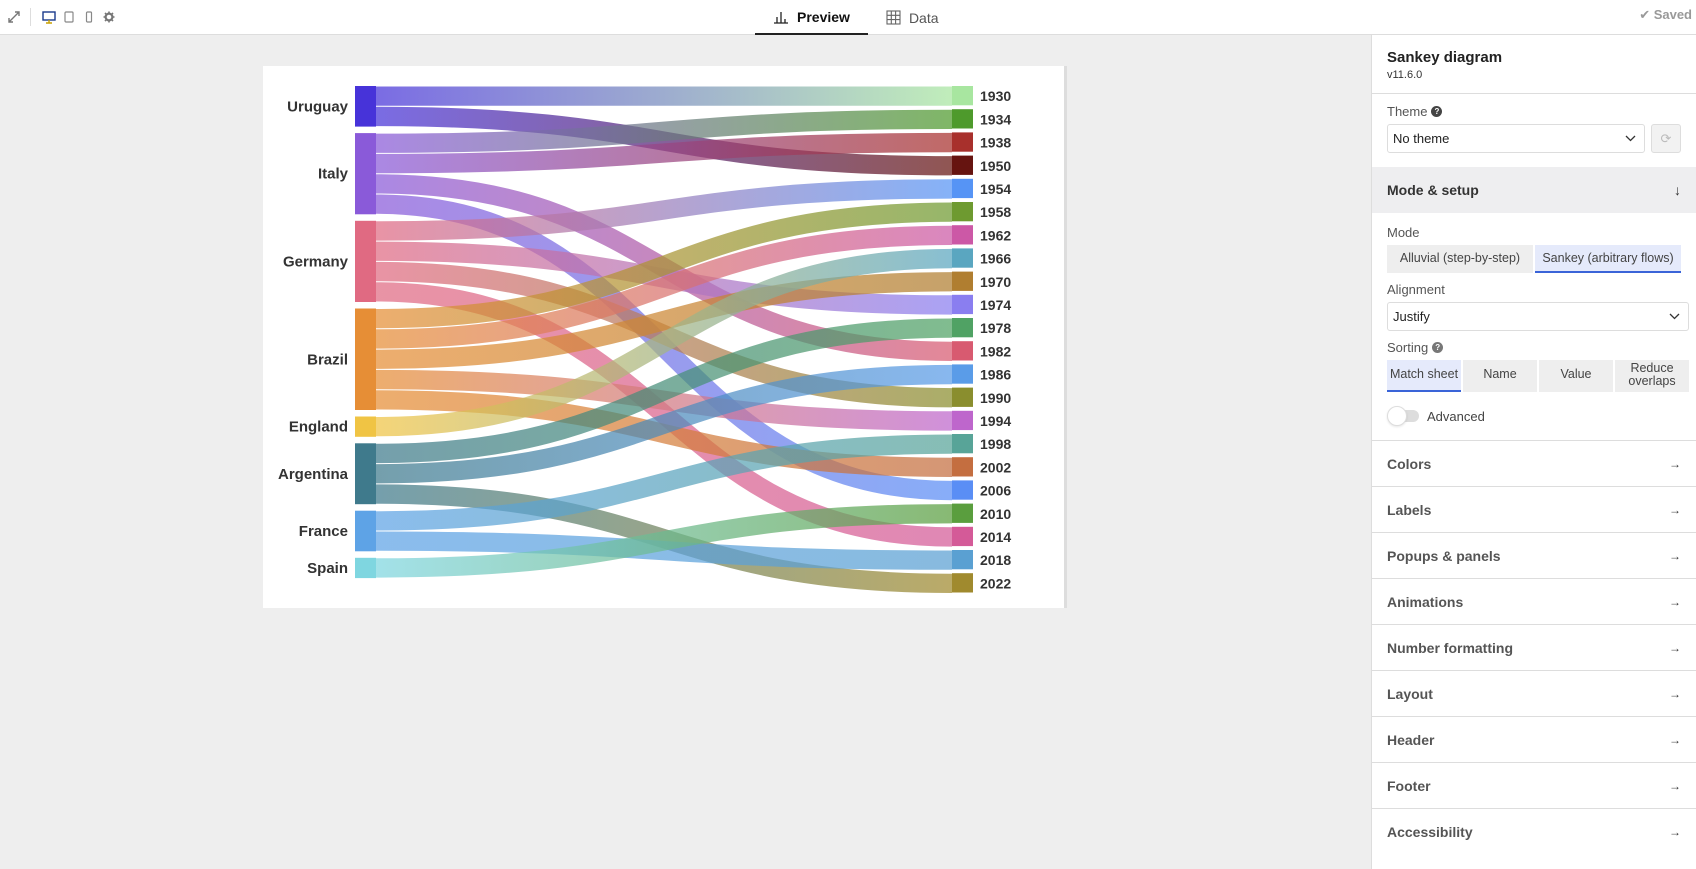  Describe the element at coordinates (1534, 190) in the screenshot. I see `mode-setup-header: Mode & setup ↓` at that location.